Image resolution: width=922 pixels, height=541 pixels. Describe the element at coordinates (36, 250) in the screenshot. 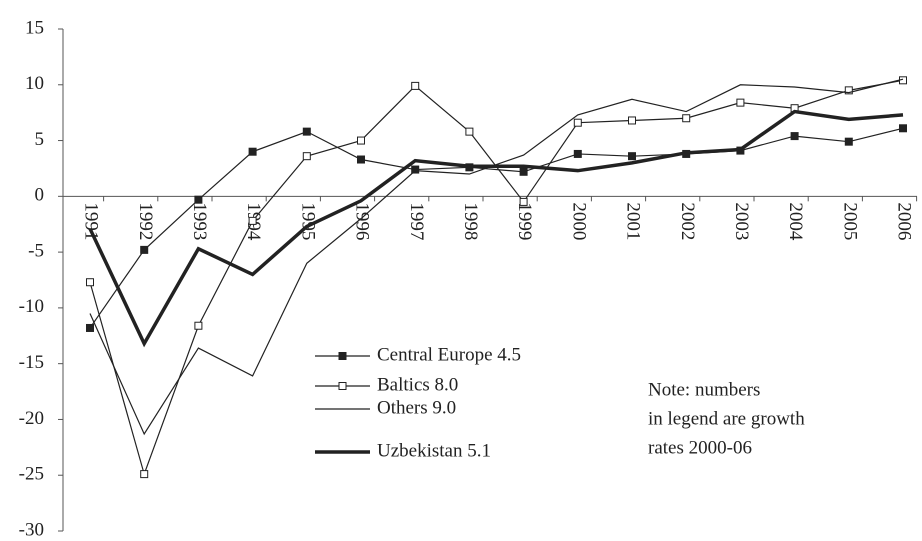

I see `y-tick-label: -5` at that location.